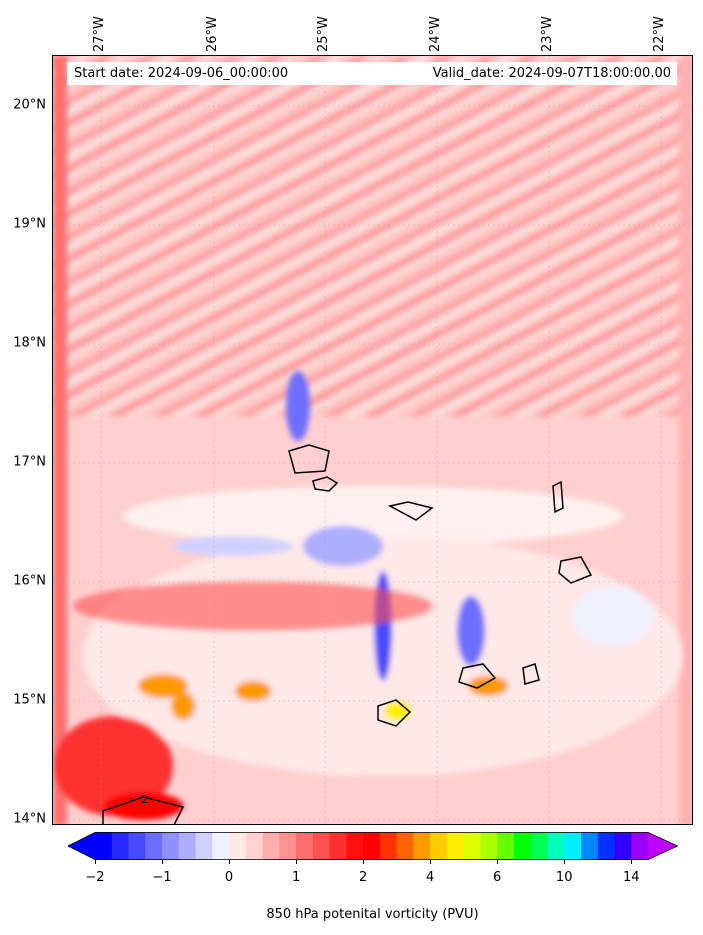  I want to click on lon-label: 22°W, so click(659, 34).